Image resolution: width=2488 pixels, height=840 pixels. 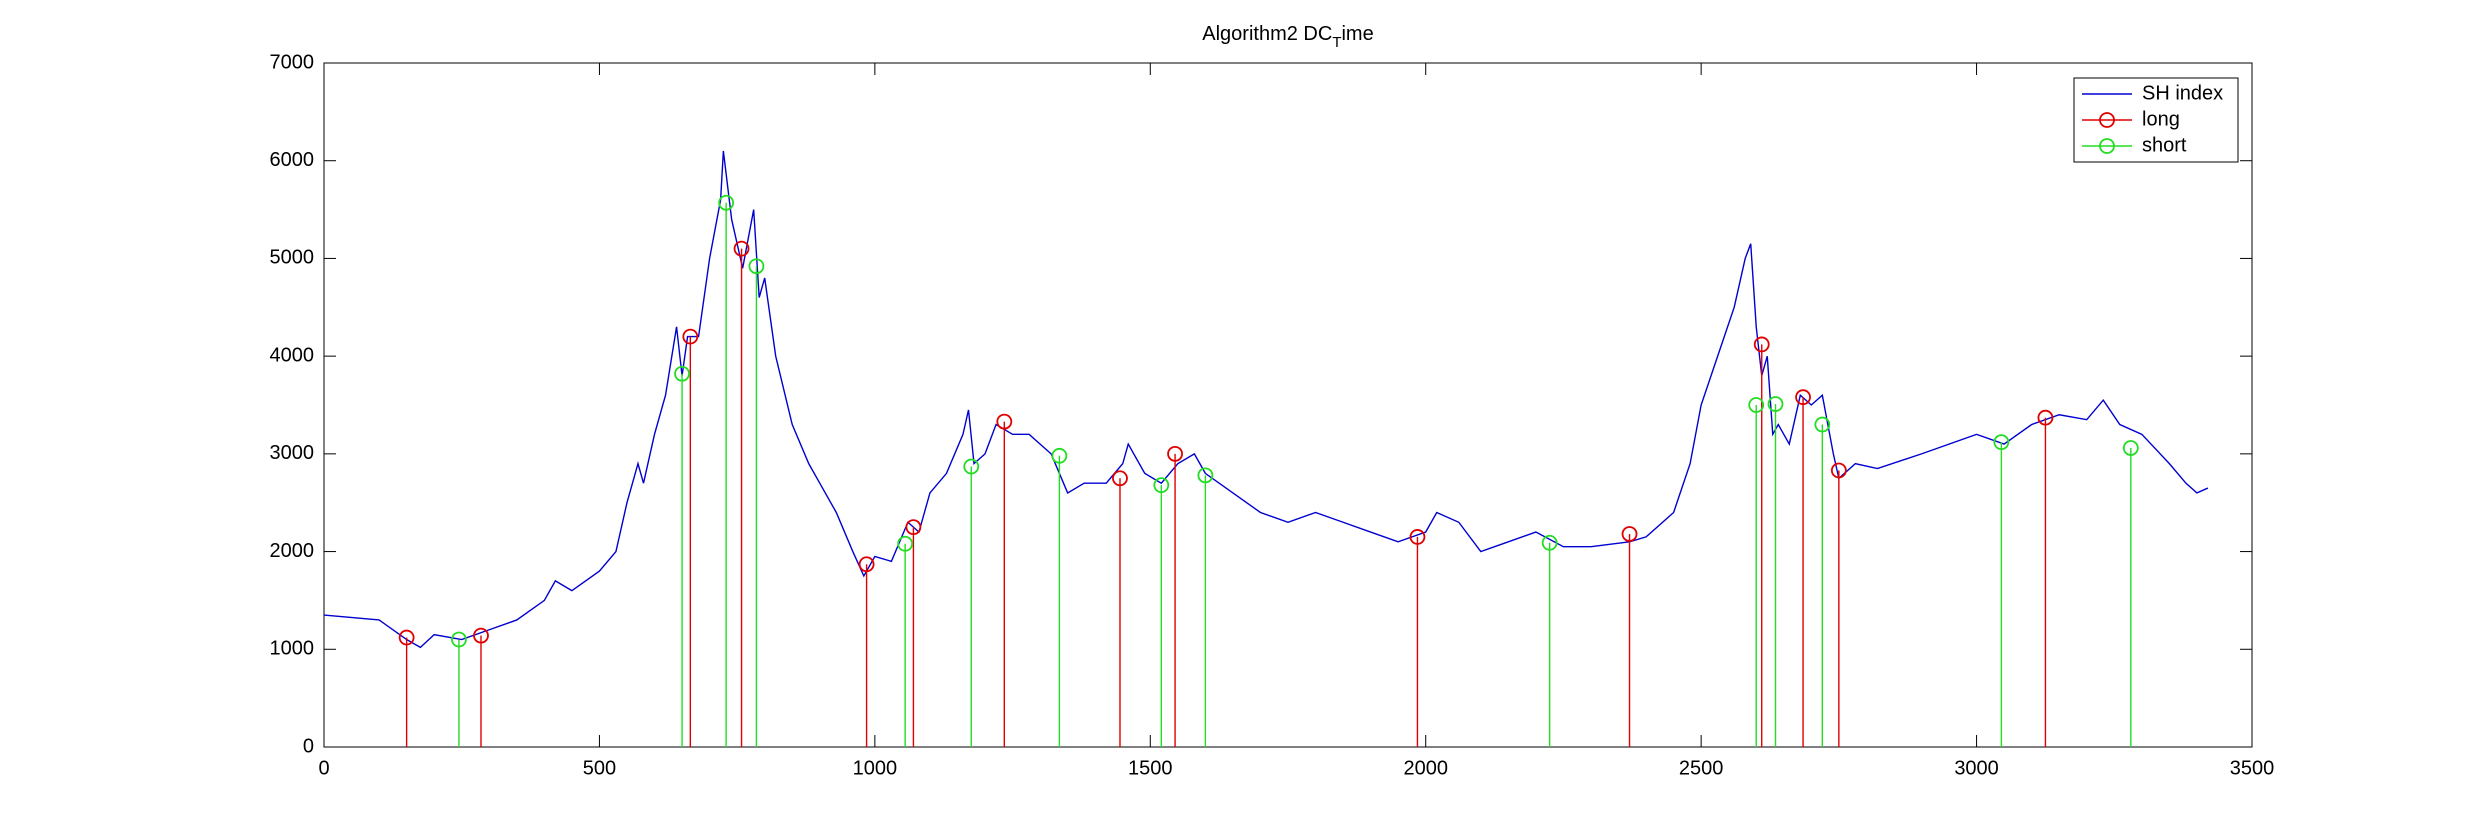 I want to click on title-part: ime, so click(x=1357, y=34).